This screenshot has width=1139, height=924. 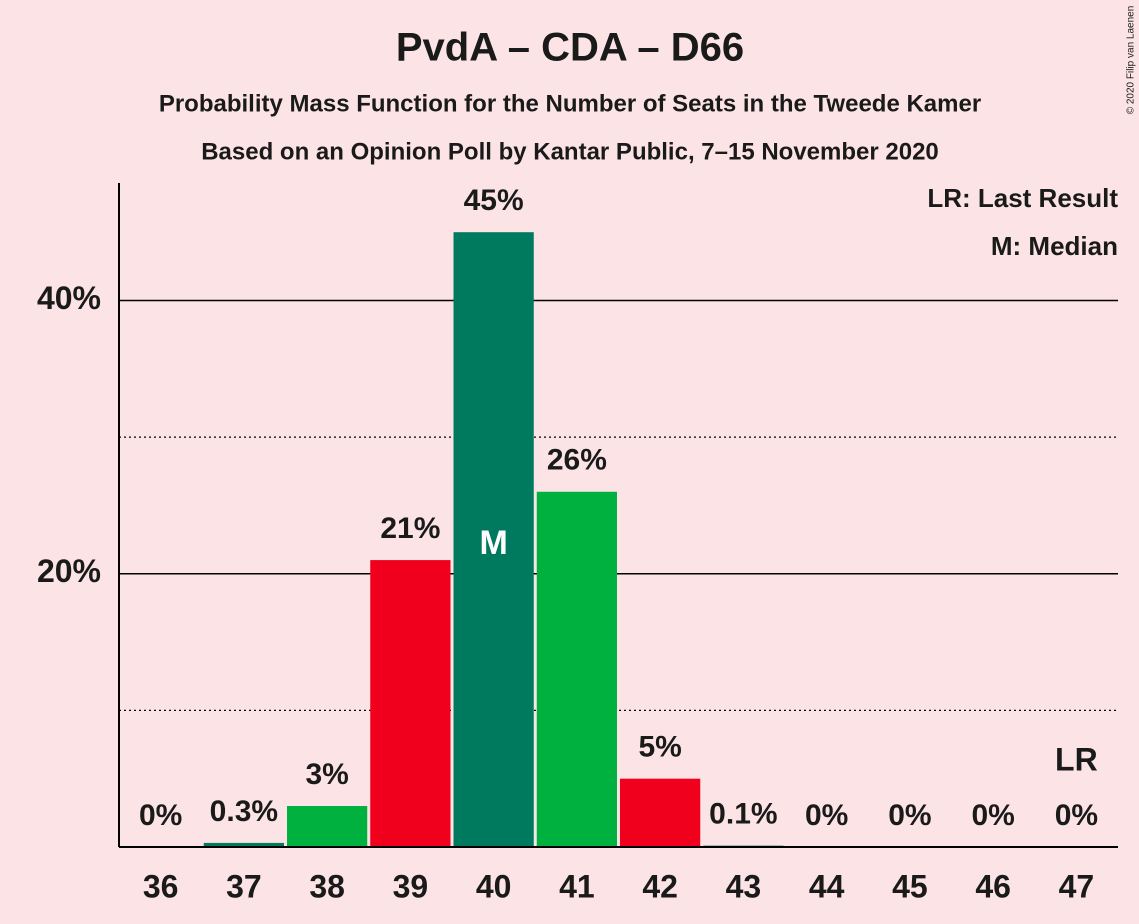 What do you see at coordinates (1077, 886) in the screenshot?
I see `x-tick-label: 47` at bounding box center [1077, 886].